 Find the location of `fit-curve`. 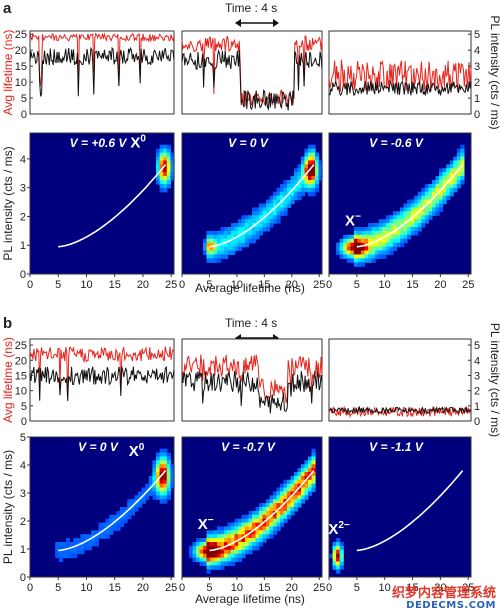

fit-curve is located at coordinates (262, 206).